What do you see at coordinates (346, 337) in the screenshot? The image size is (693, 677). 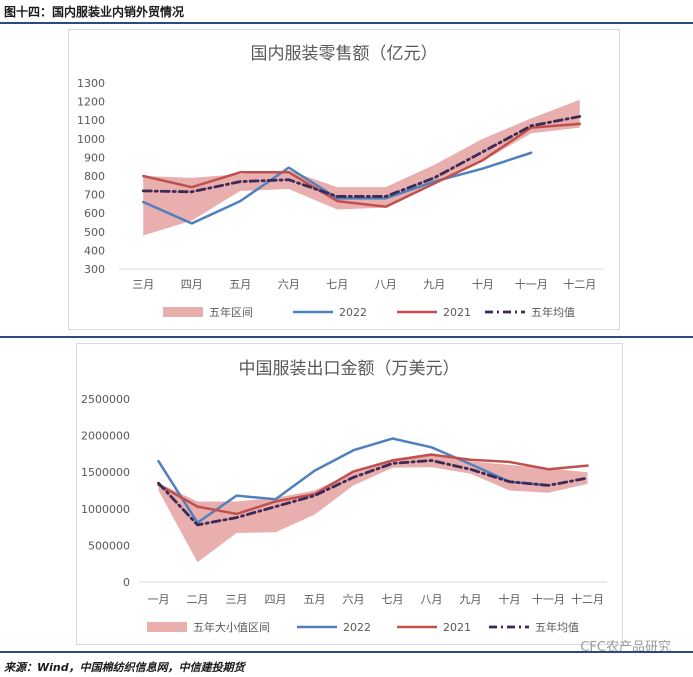 I see `middle-rule` at bounding box center [346, 337].